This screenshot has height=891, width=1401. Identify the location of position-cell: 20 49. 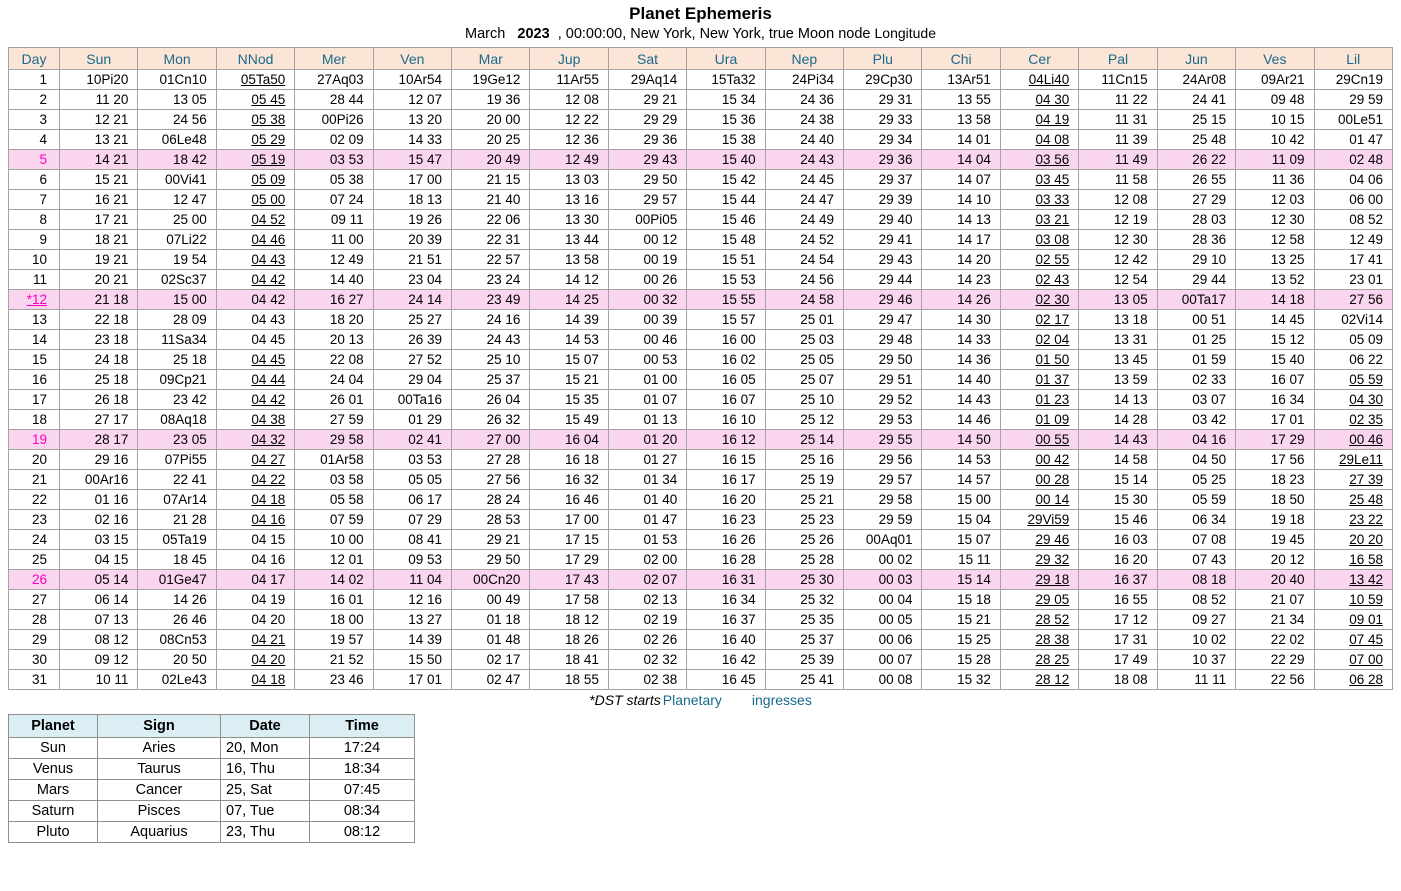
(491, 159).